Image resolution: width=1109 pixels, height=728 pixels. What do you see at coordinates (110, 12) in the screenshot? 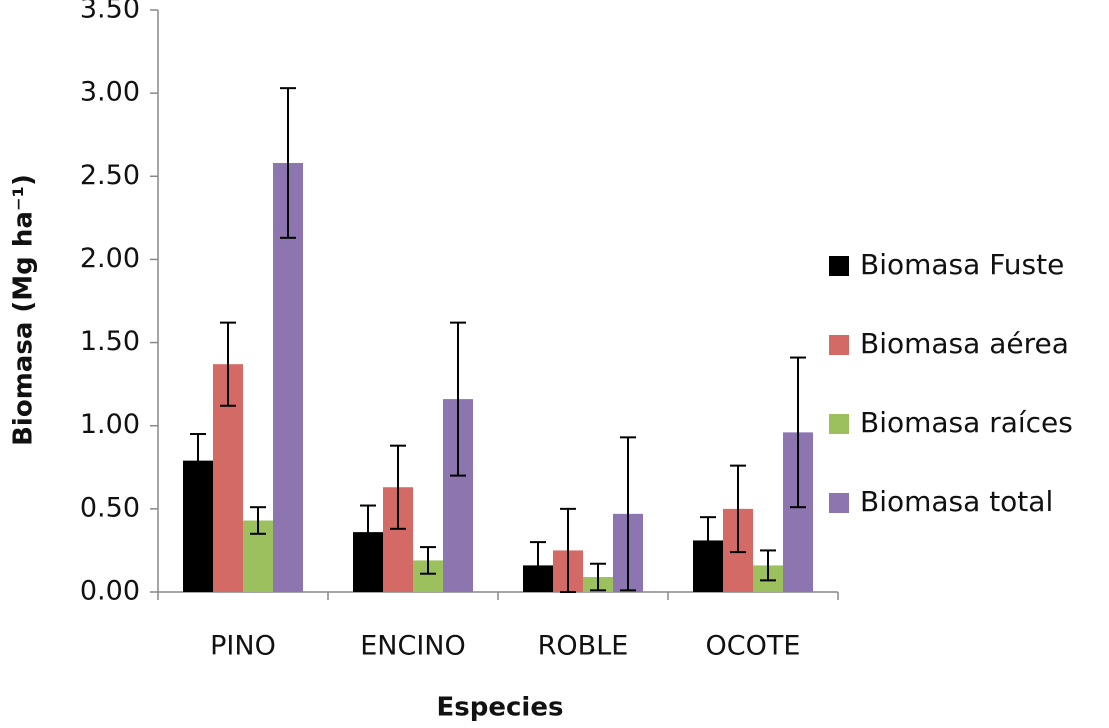
I see `y-tick-label: 3.50` at bounding box center [110, 12].